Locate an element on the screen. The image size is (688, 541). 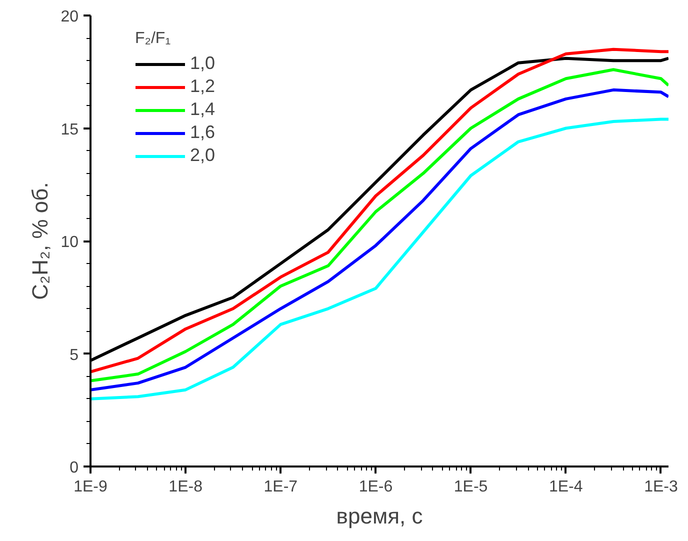
x-tick-label: 1E-9 is located at coordinates (91, 487).